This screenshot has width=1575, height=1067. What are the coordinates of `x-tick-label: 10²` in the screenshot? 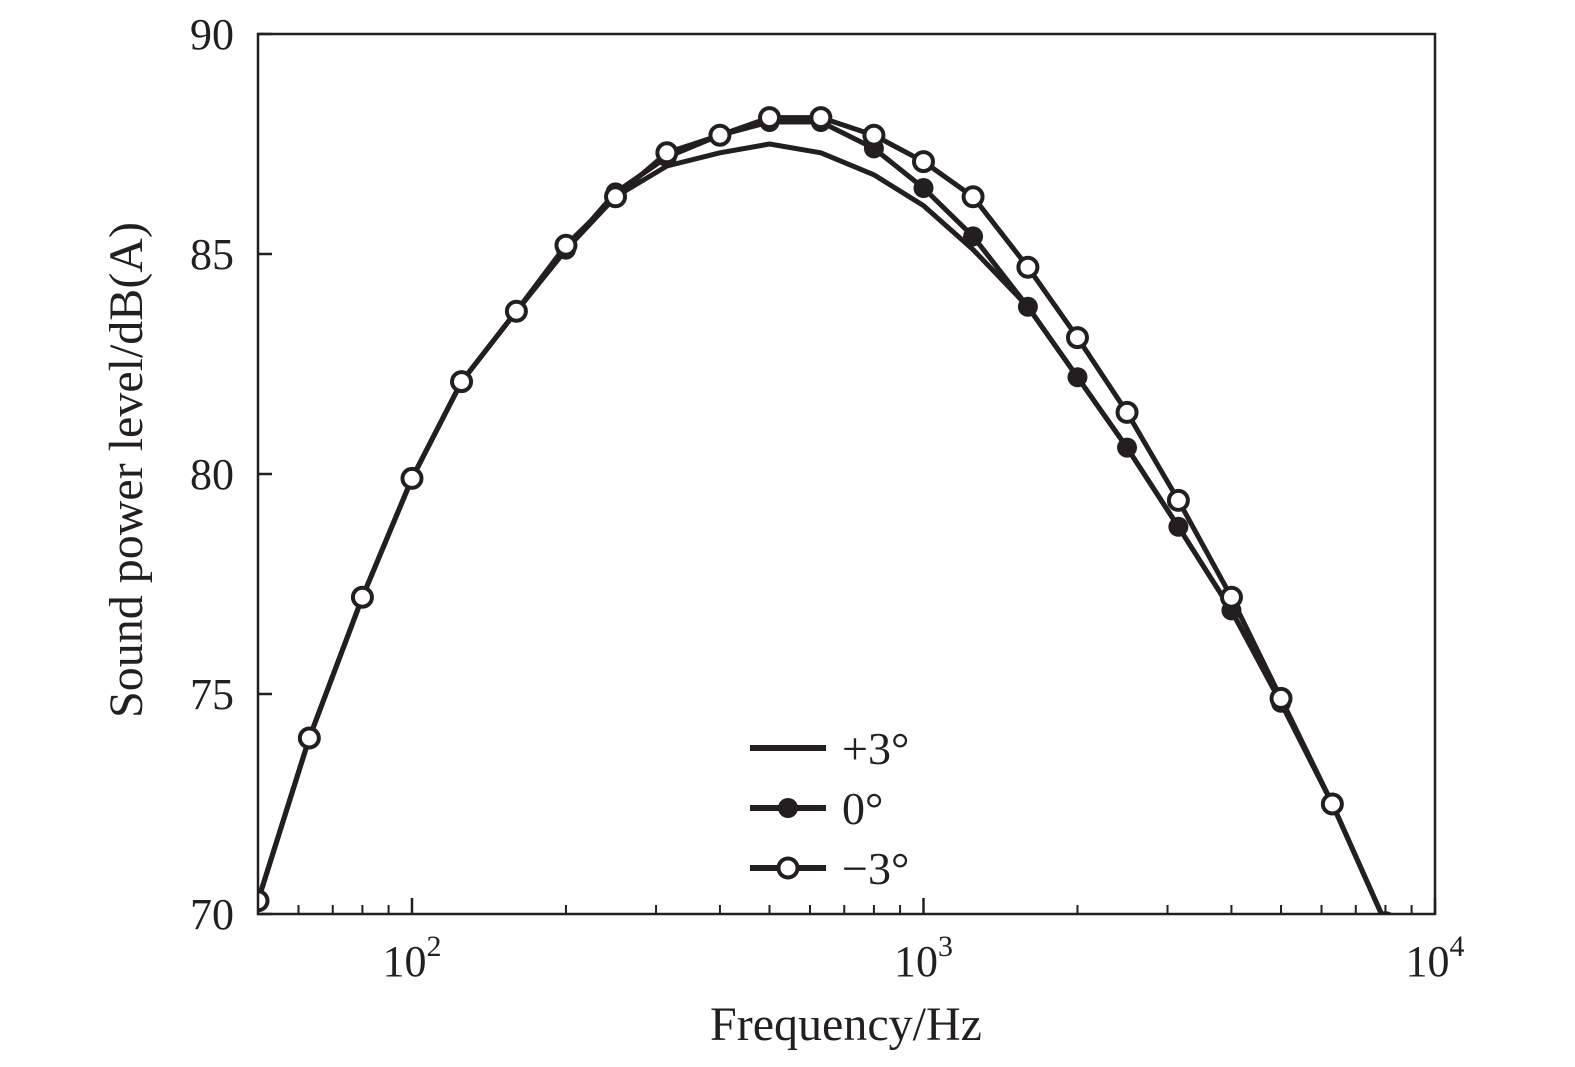 It's located at (411, 958).